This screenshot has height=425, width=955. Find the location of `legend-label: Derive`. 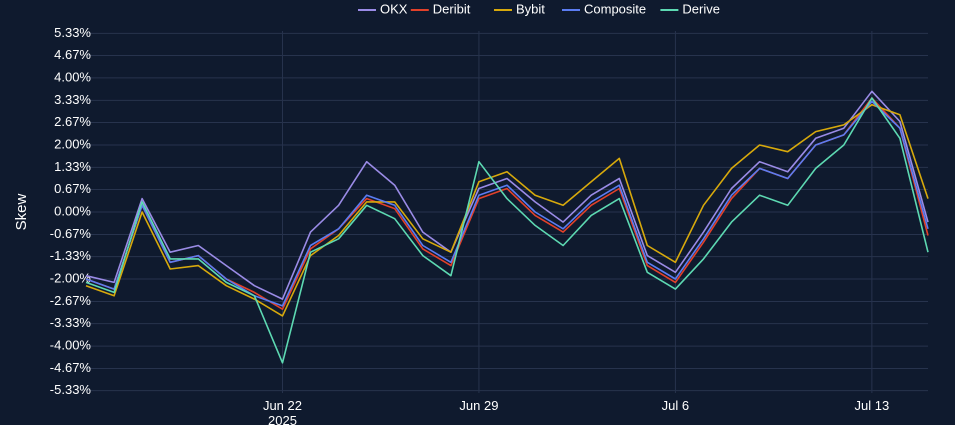

legend-label: Derive is located at coordinates (701, 8).